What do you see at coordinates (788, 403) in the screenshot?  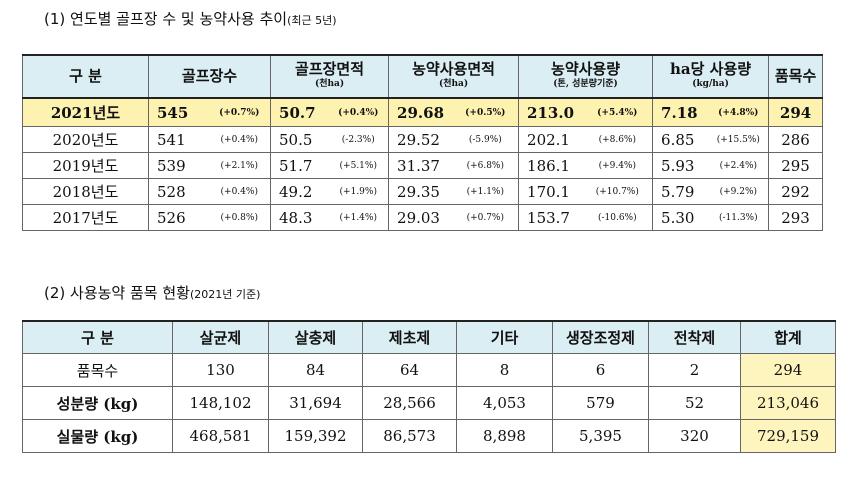 I see `value-cell: 213,046` at bounding box center [788, 403].